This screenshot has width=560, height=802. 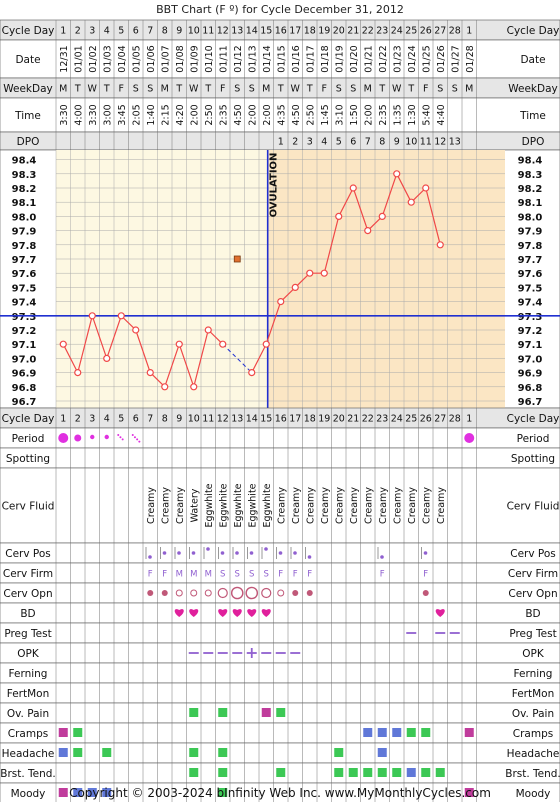 I want to click on cycle-day-cell: 23, so click(x=382, y=419).